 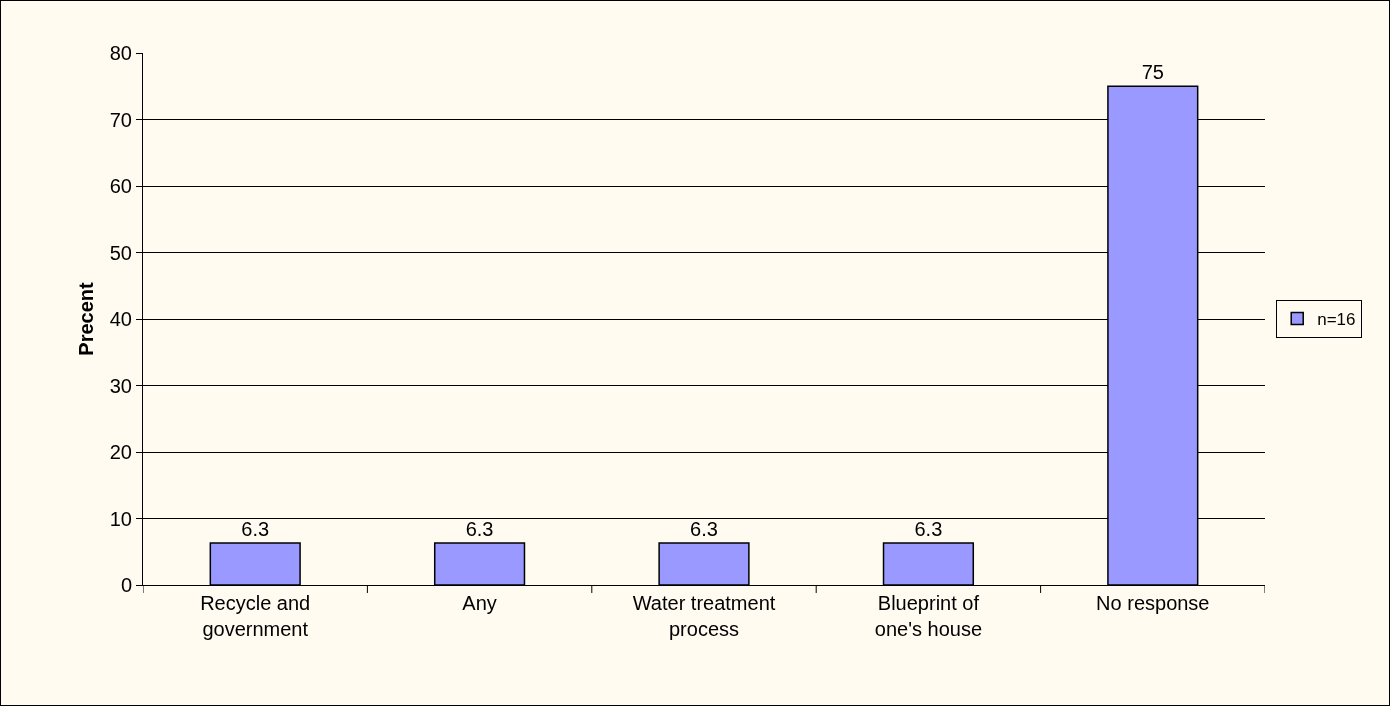 What do you see at coordinates (1152, 72) in the screenshot?
I see `data-label: 75` at bounding box center [1152, 72].